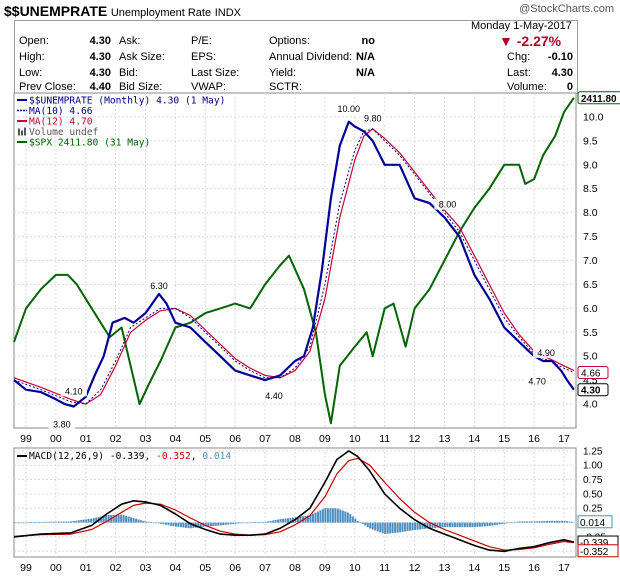 Image resolution: width=620 pixels, height=580 pixels. What do you see at coordinates (325, 568) in the screenshot?
I see `macd-x-tick-label: 09` at bounding box center [325, 568].